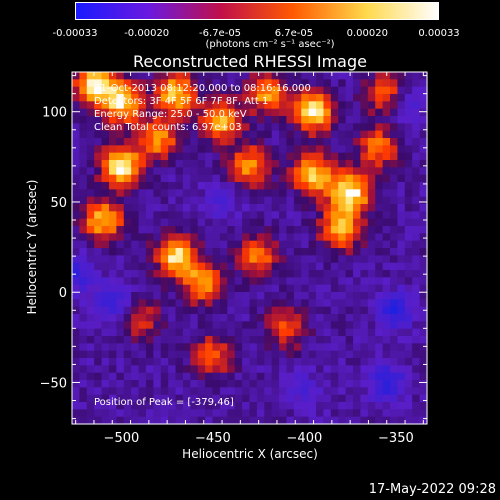 This screenshot has height=500, width=500. Describe the element at coordinates (170, 114) in the screenshot. I see `info-energy-range: Energy Range: 25.0 - 50.0 keV` at that location.